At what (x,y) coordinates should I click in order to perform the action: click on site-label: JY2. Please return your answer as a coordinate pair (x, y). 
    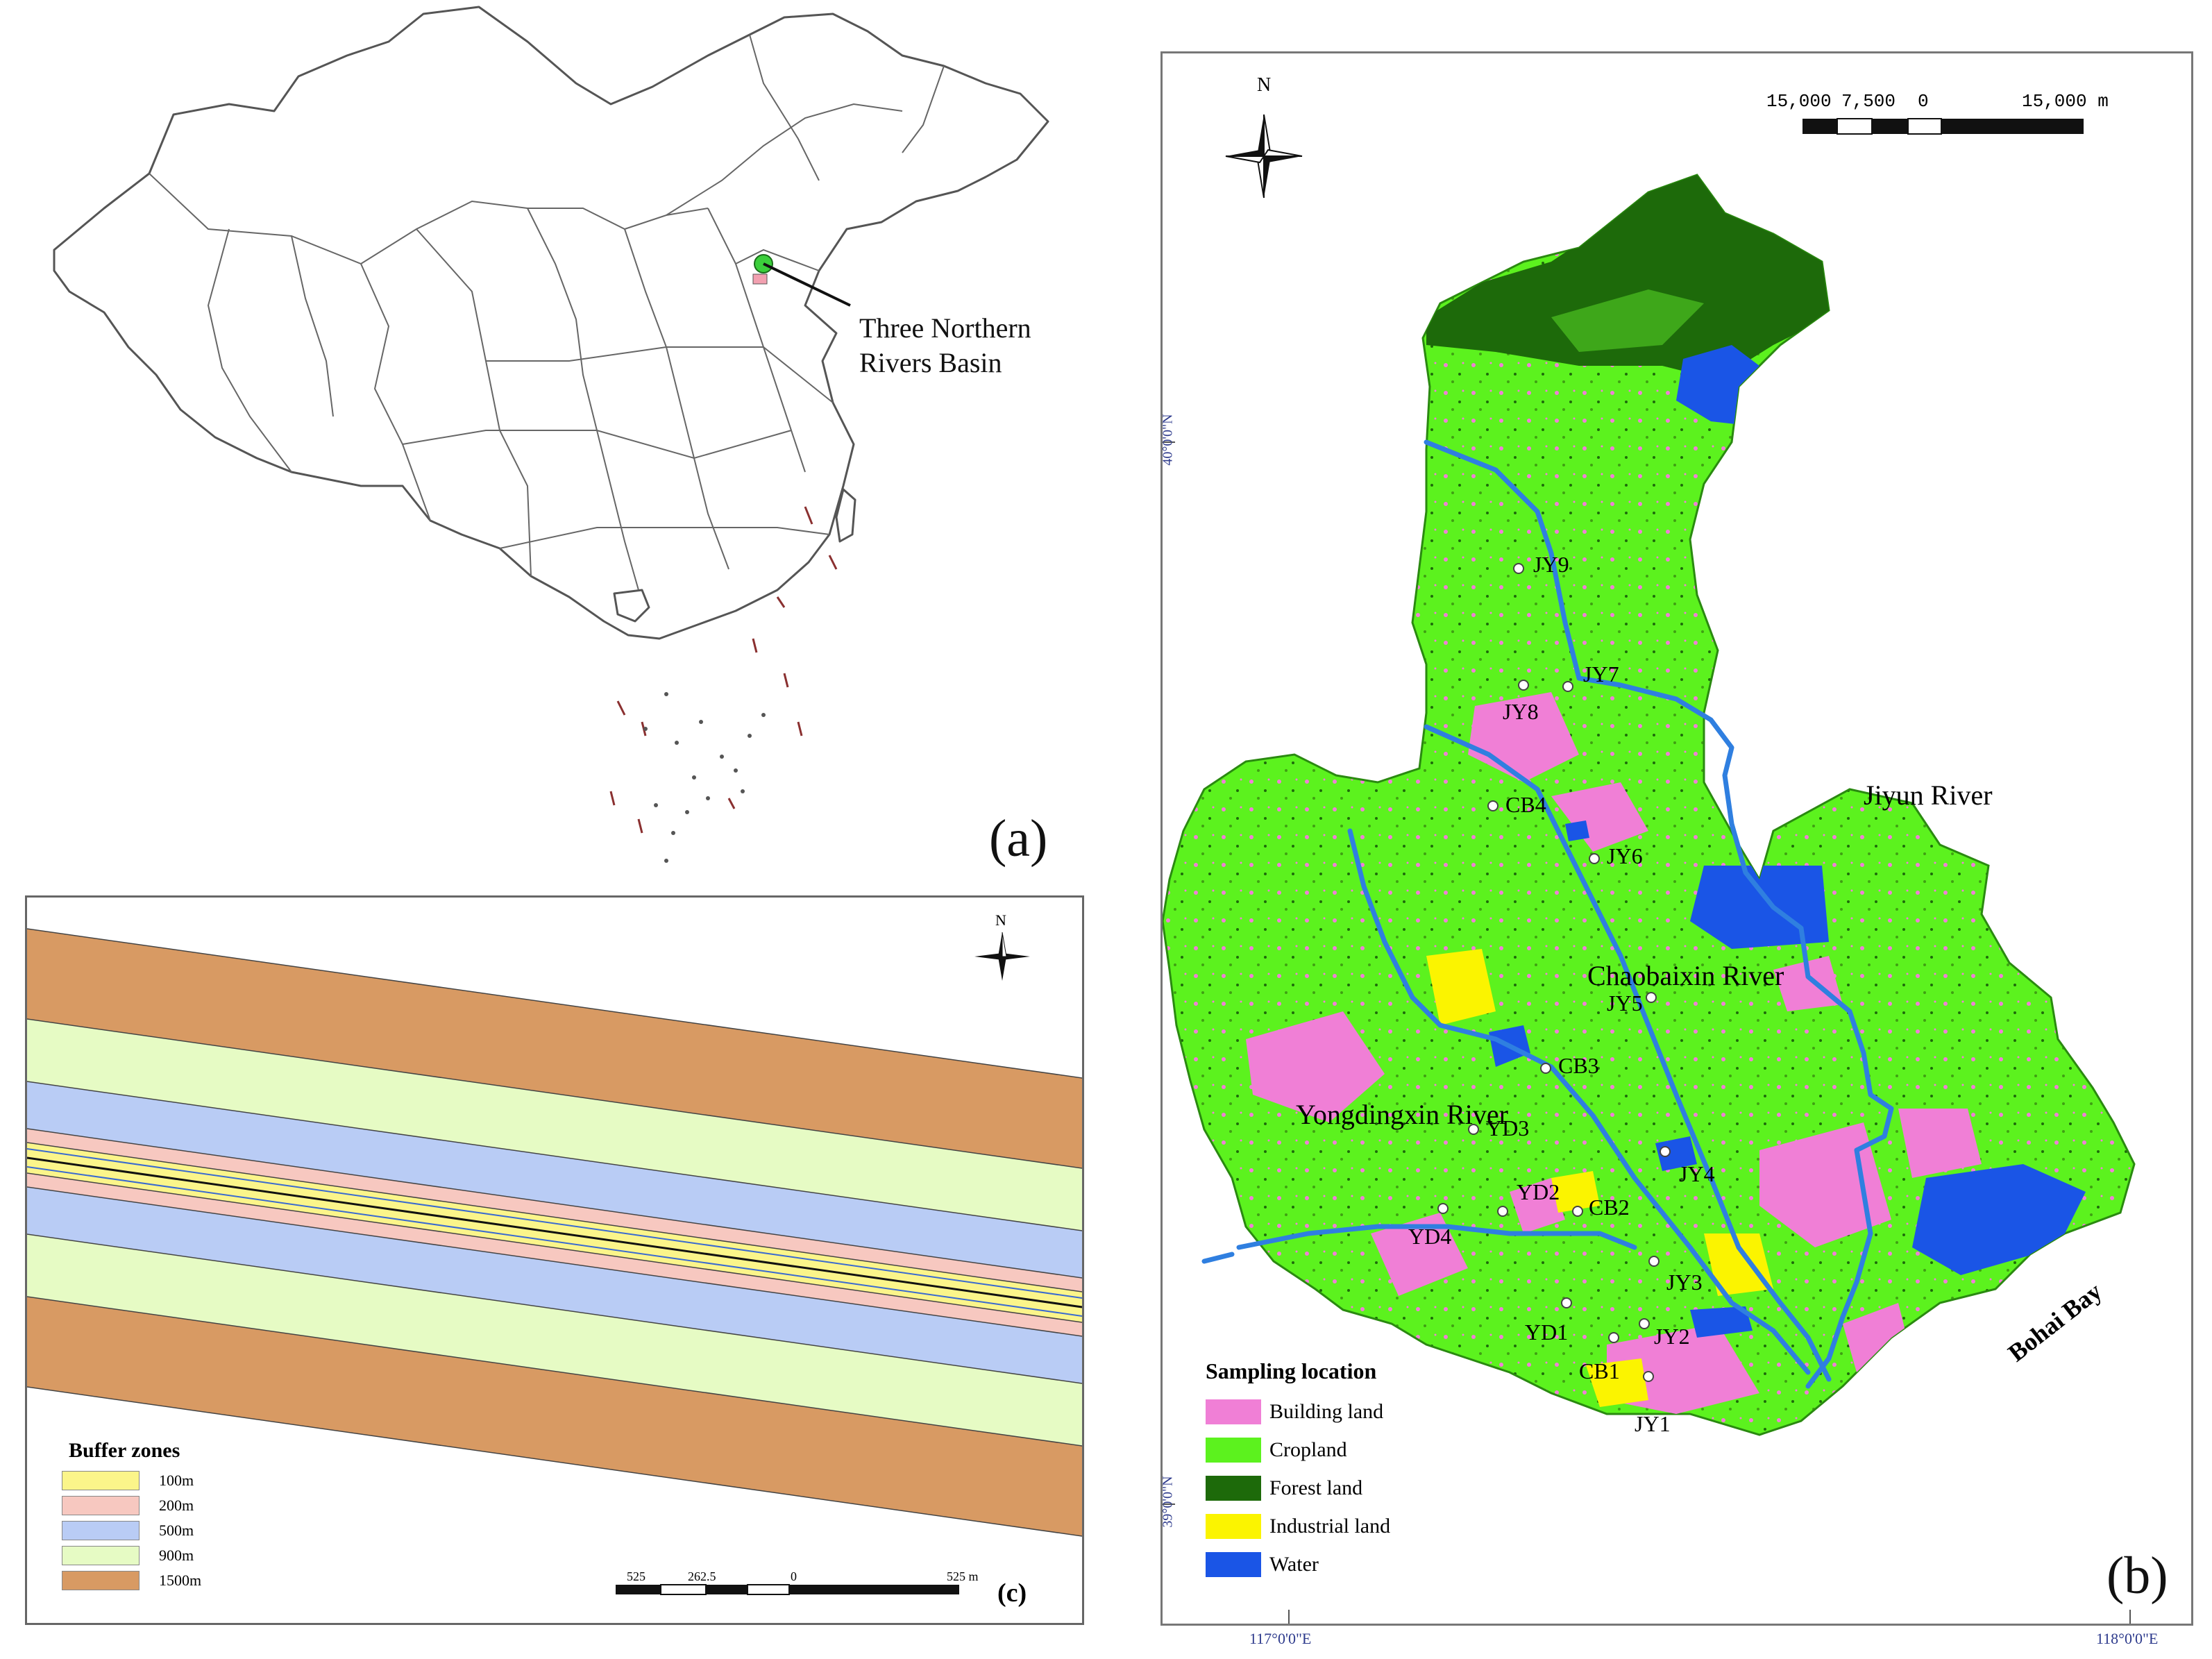
    Looking at the image, I should click on (1672, 1336).